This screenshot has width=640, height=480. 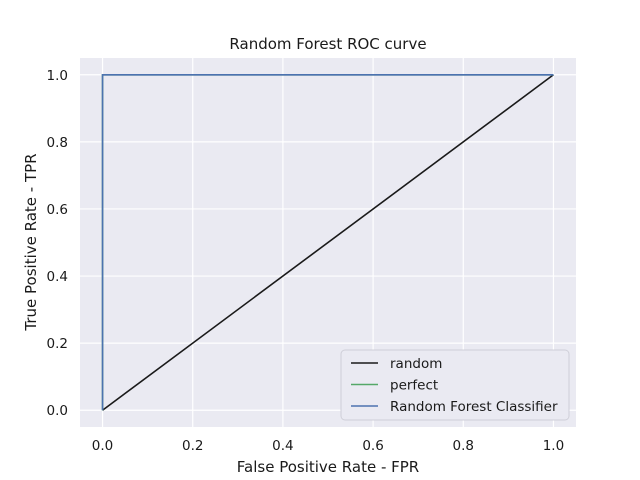 What do you see at coordinates (328, 467) in the screenshot?
I see `x-axis-label: False Positive Rate - FPR` at bounding box center [328, 467].